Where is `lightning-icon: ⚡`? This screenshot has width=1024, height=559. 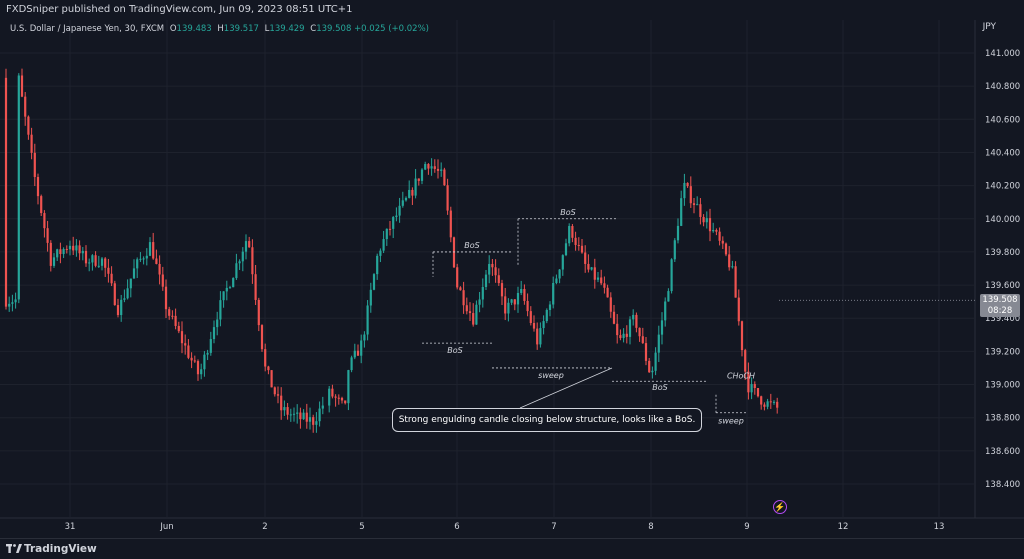
lightning-icon: ⚡ is located at coordinates (780, 507).